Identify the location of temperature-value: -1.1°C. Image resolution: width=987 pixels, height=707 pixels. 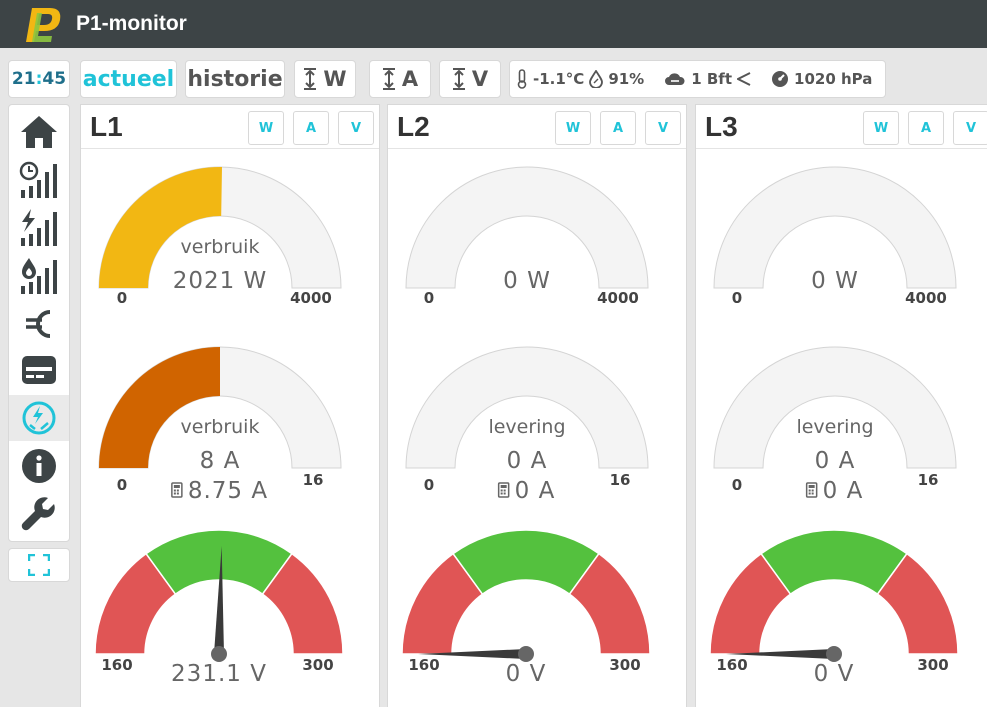
(559, 79).